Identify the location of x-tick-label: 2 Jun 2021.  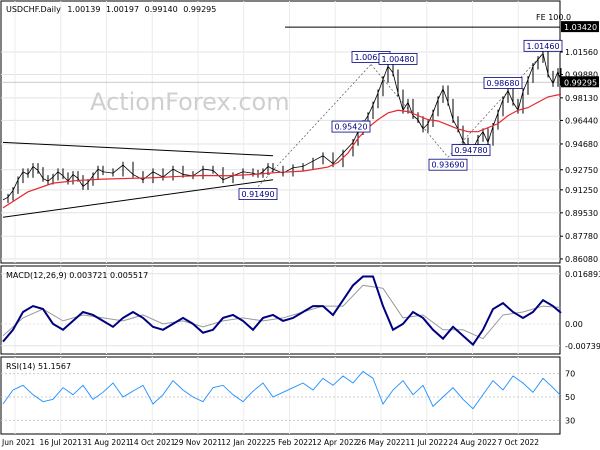
(17, 442).